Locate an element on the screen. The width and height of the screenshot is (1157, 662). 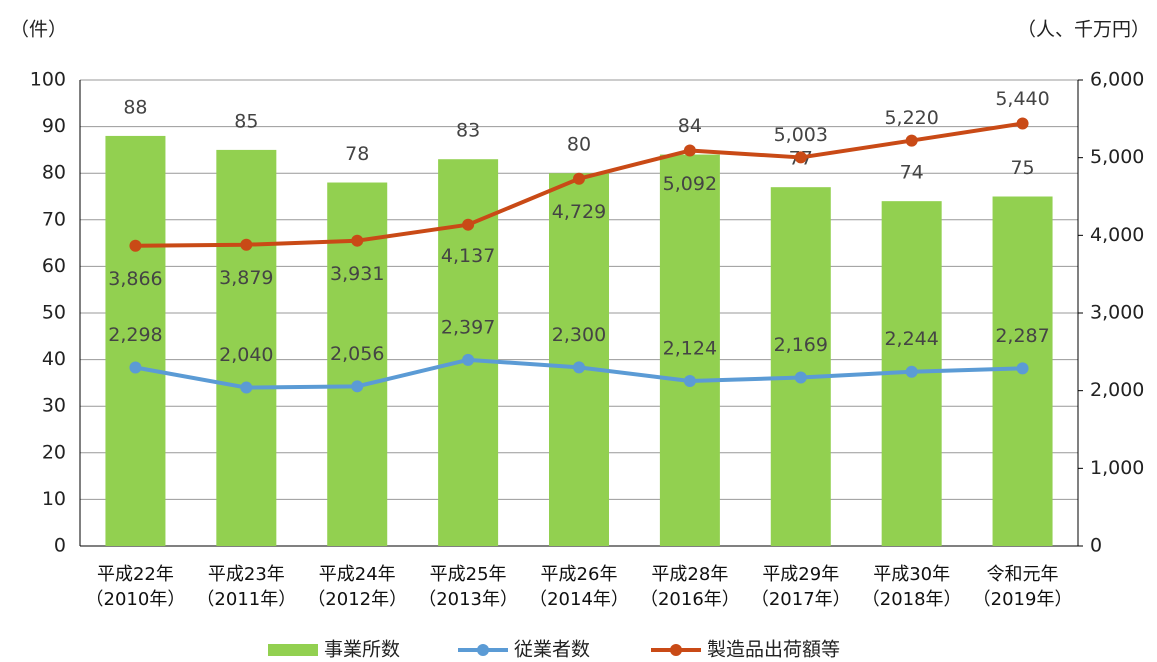
value-label: 5,003 is located at coordinates (801, 135).